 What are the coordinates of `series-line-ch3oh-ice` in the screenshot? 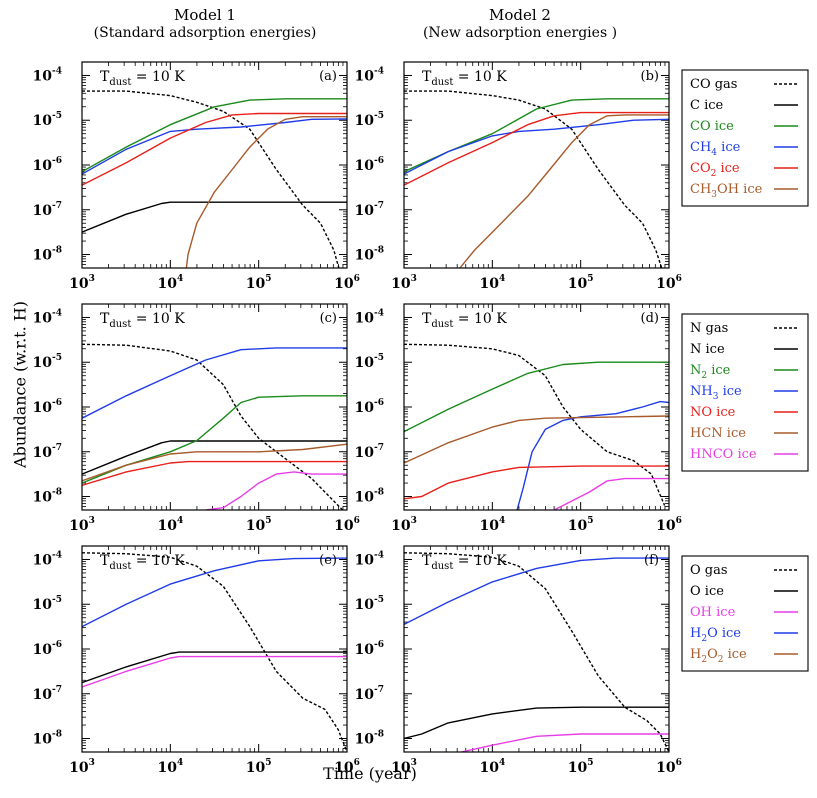 It's located at (564, 191).